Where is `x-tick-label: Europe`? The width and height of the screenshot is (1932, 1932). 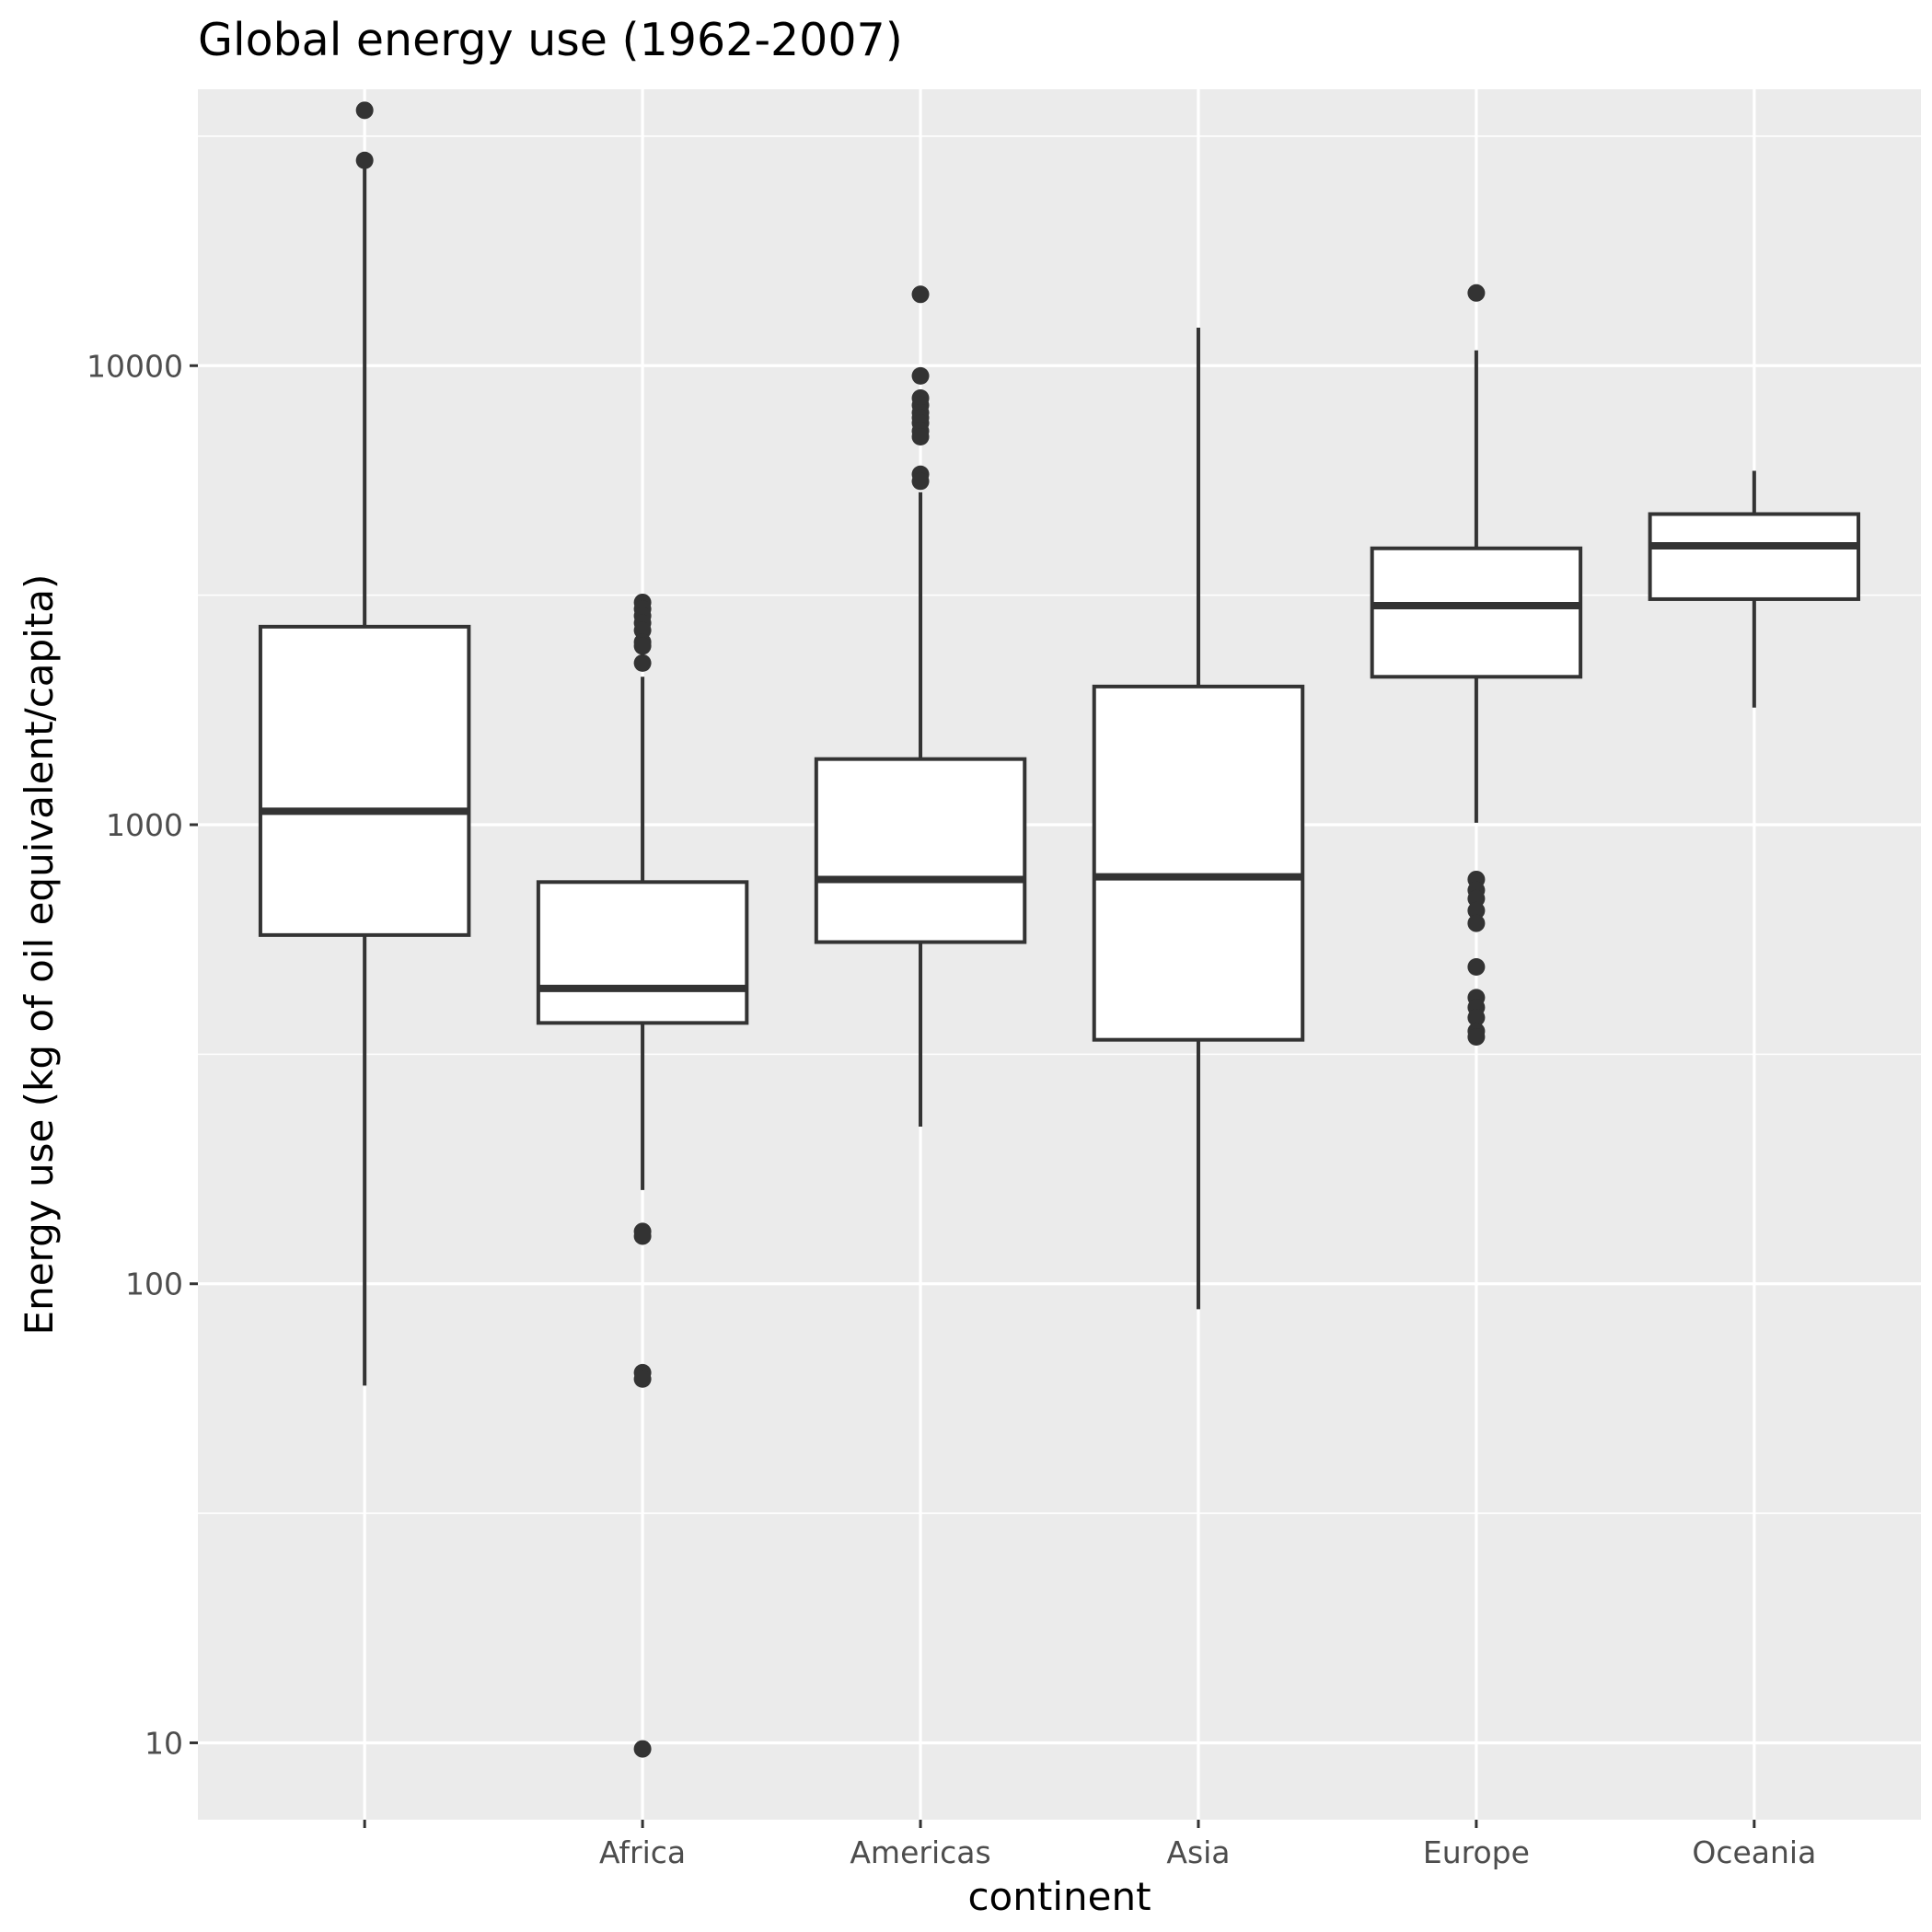
x-tick-label: Europe is located at coordinates (1477, 1852).